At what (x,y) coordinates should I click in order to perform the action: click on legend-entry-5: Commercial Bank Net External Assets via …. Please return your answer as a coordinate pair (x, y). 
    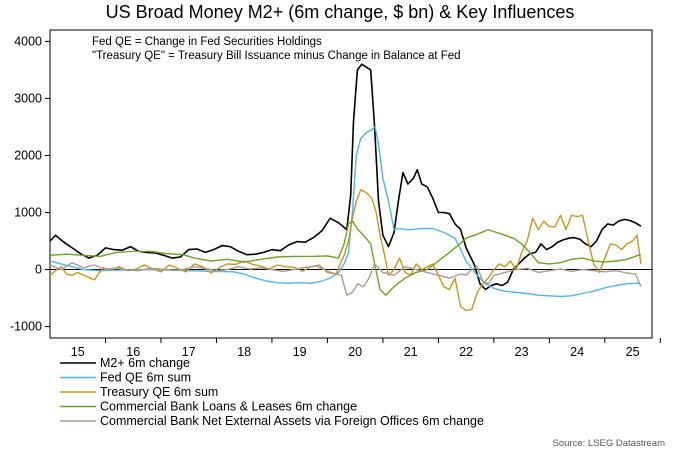
    Looking at the image, I should click on (292, 421).